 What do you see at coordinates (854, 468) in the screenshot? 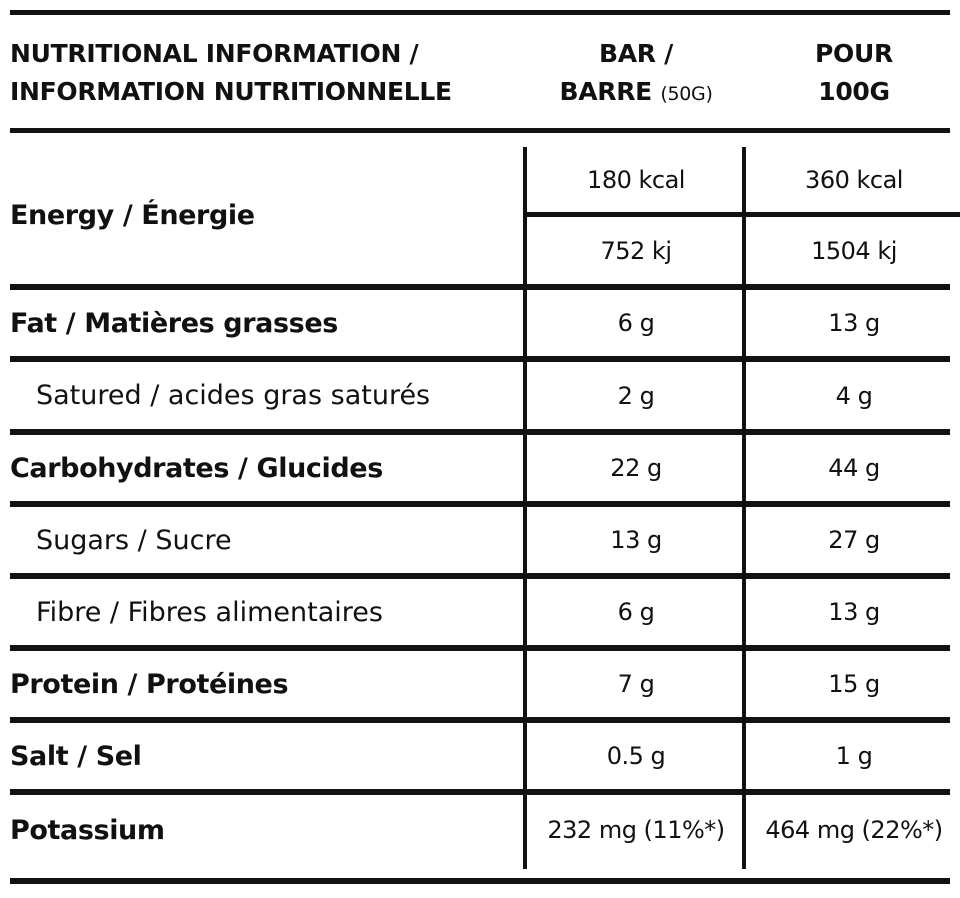
I see `carbohydrates-per100: 44 g` at bounding box center [854, 468].